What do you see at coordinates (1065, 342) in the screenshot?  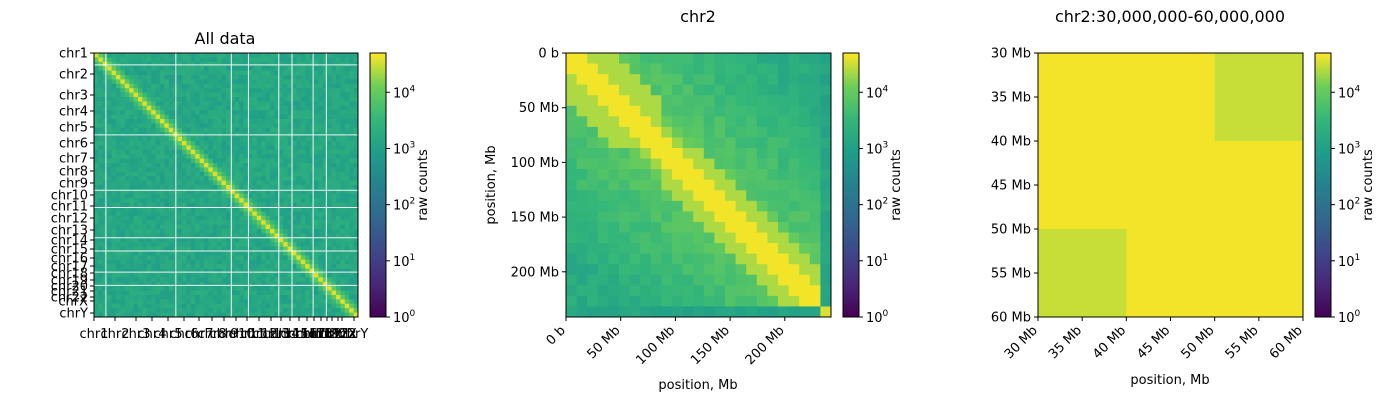 I see `x-tick-label: 35 Mb` at bounding box center [1065, 342].